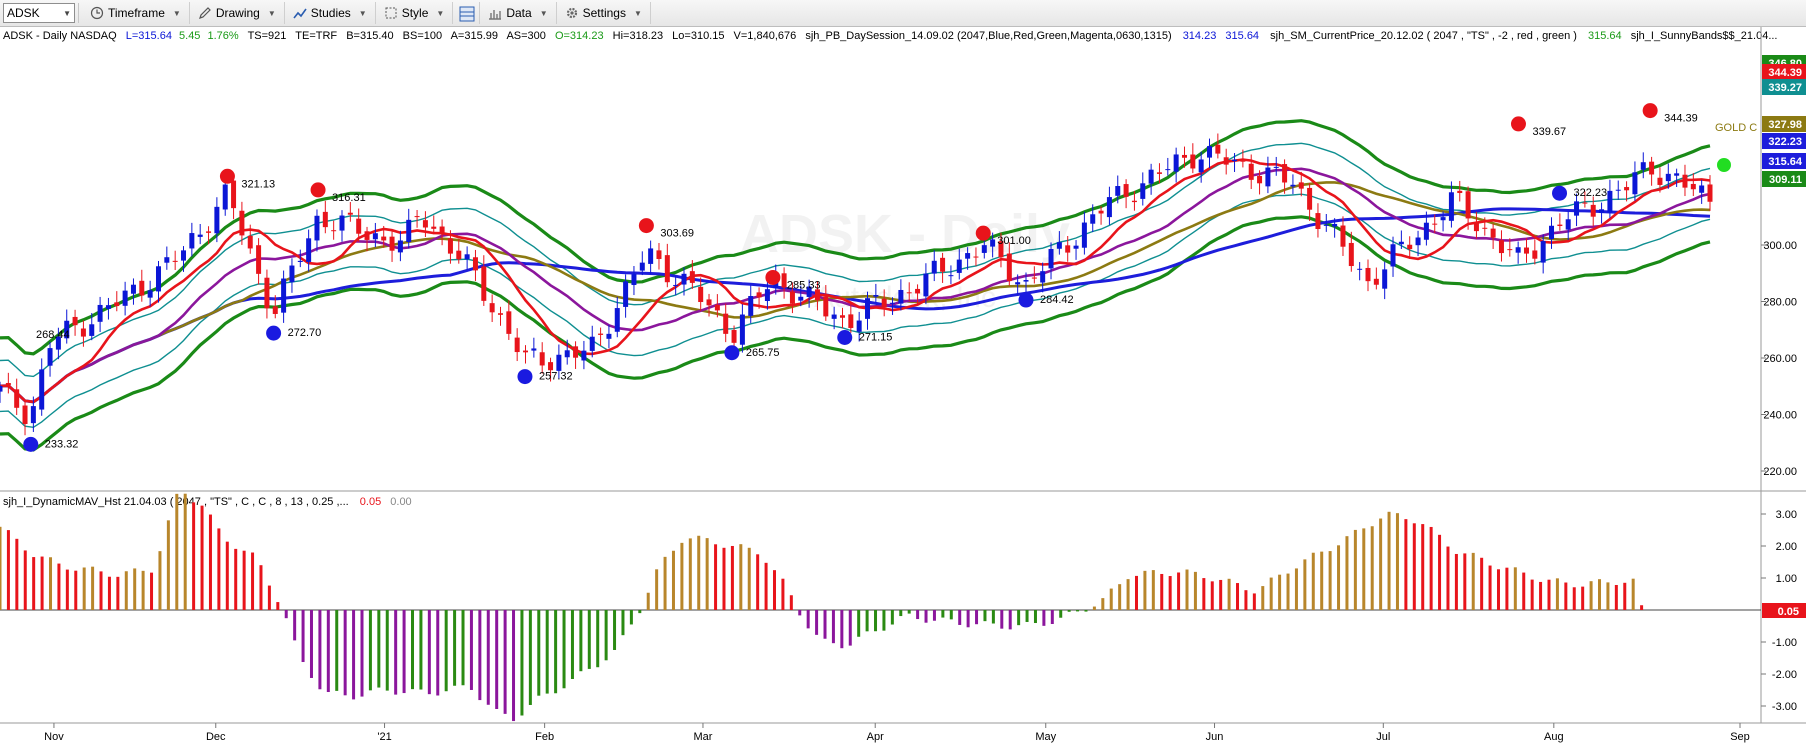  I want to click on header-open: O=314.23, so click(579, 36).